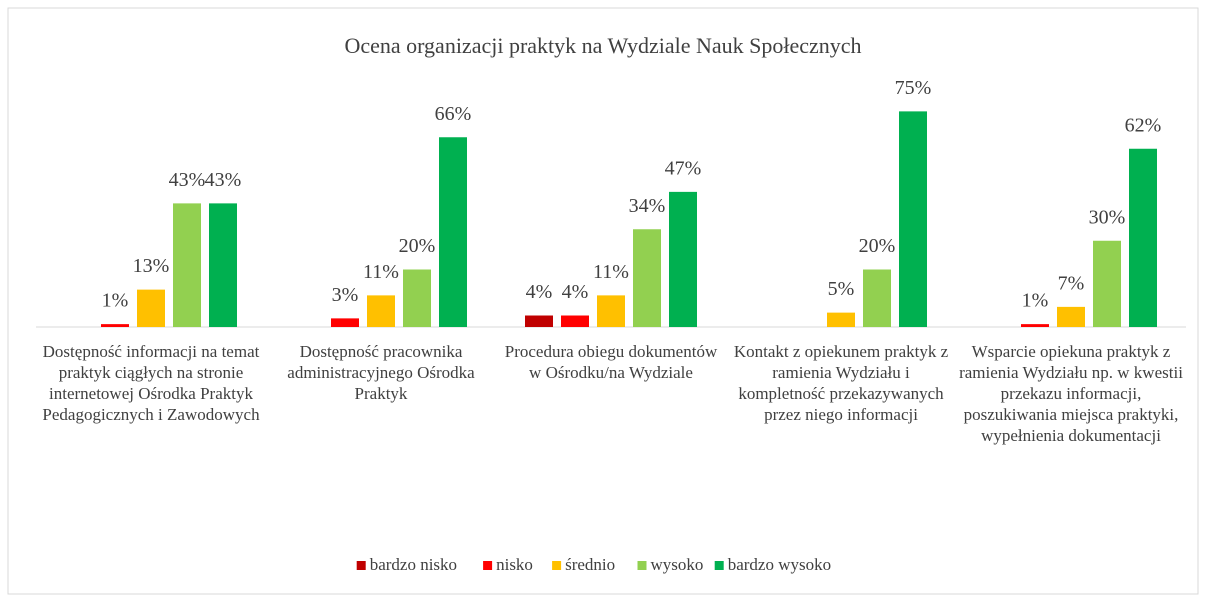 This screenshot has height=596, width=1206. I want to click on legend-label: bardzo wysoko, so click(779, 564).